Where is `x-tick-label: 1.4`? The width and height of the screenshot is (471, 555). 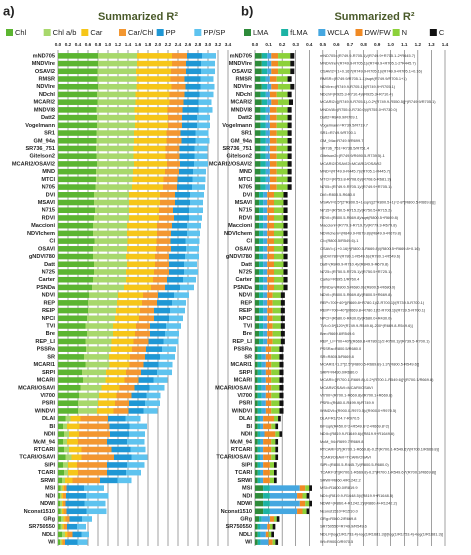
x-tick-label: 1.4 is located at coordinates (128, 44).